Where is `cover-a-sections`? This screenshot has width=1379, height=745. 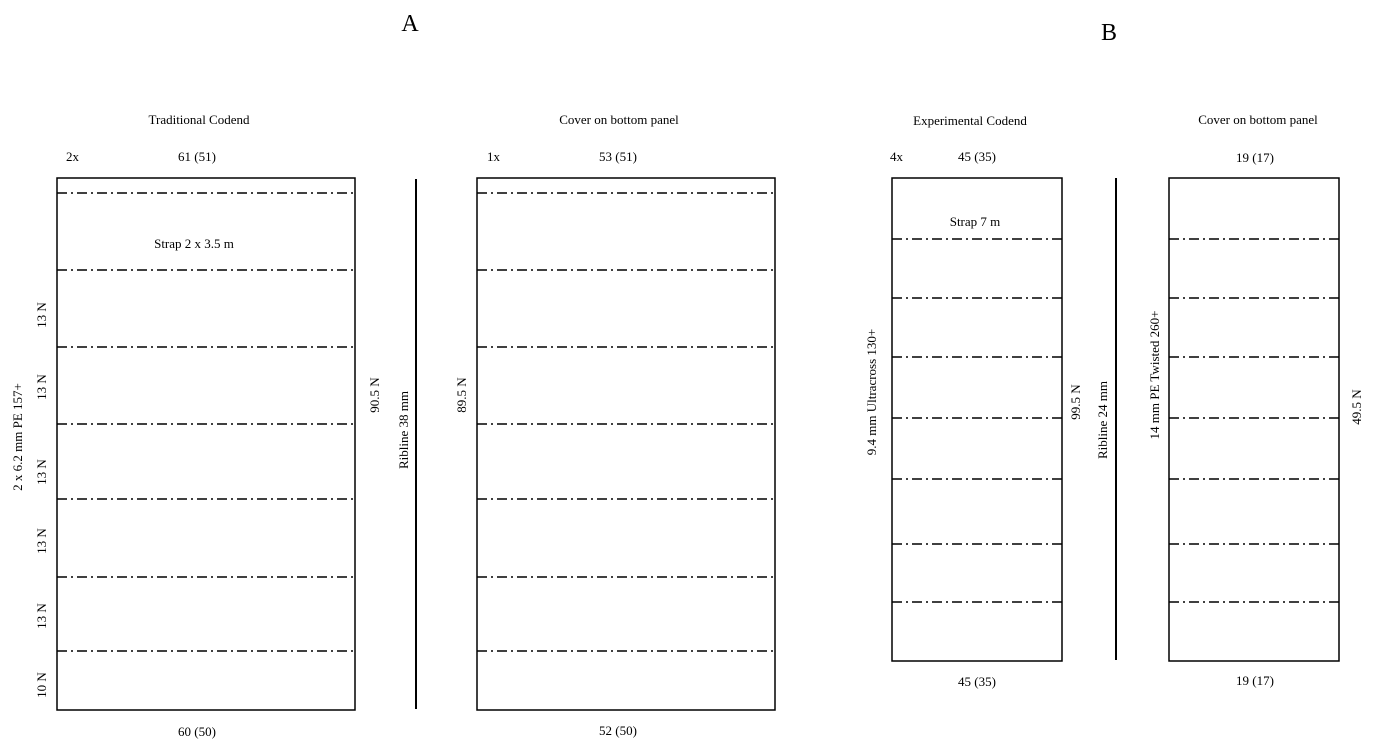 cover-a-sections is located at coordinates (626, 422).